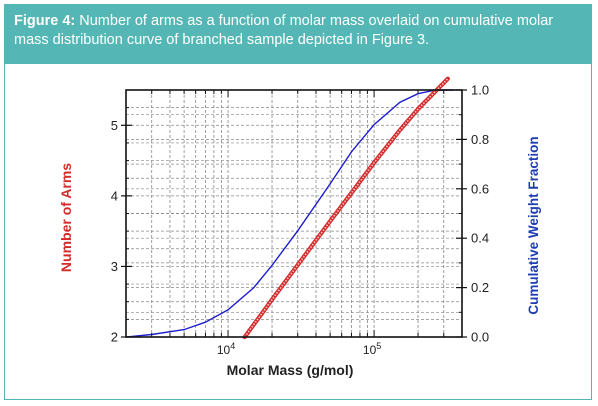  I want to click on caption-label: Figure 4:, so click(45, 21).